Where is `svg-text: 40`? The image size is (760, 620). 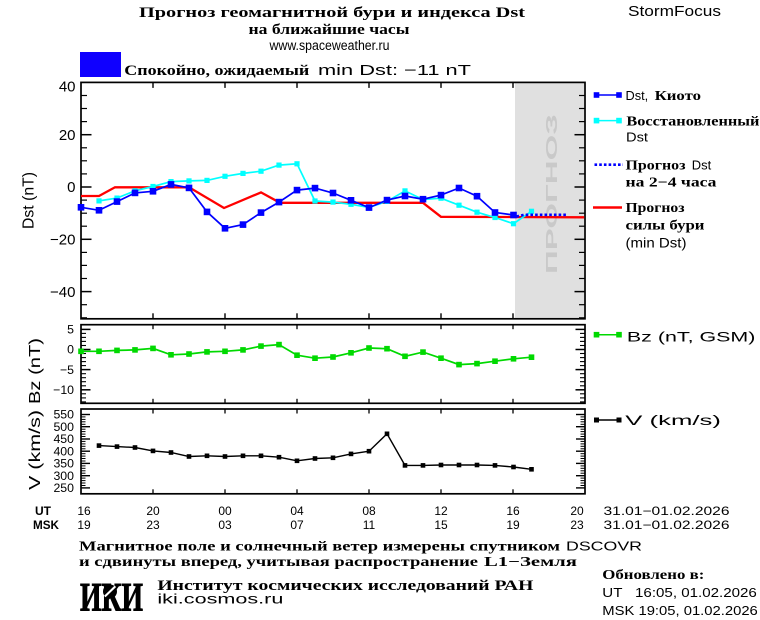 svg-text: 40 is located at coordinates (67, 86).